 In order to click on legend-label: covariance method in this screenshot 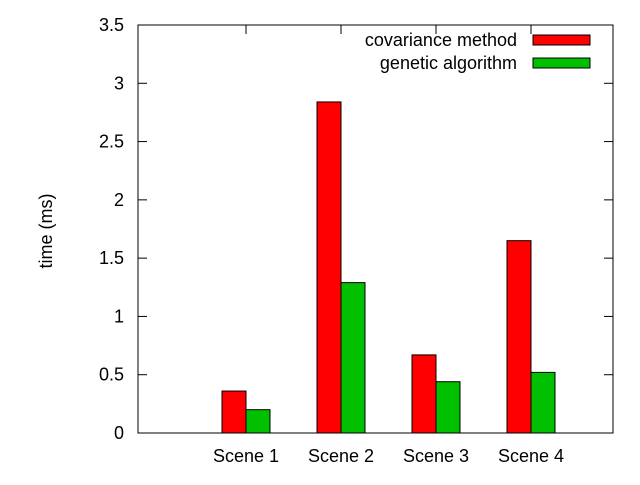, I will do `click(441, 40)`.